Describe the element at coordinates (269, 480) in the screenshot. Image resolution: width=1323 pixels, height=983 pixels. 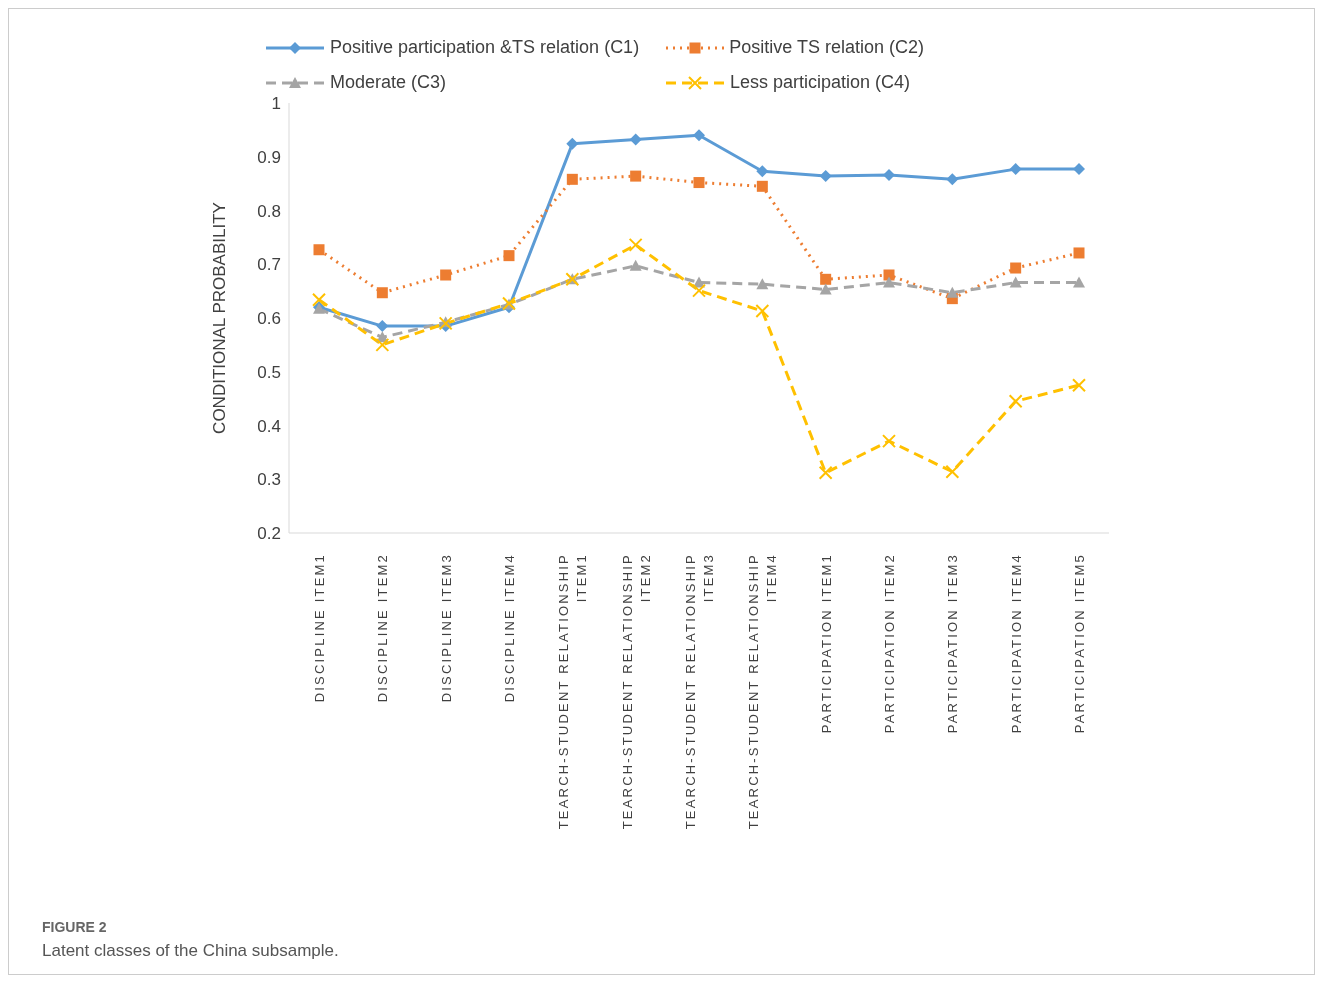
I see `y-tick-label: 0.3` at that location.